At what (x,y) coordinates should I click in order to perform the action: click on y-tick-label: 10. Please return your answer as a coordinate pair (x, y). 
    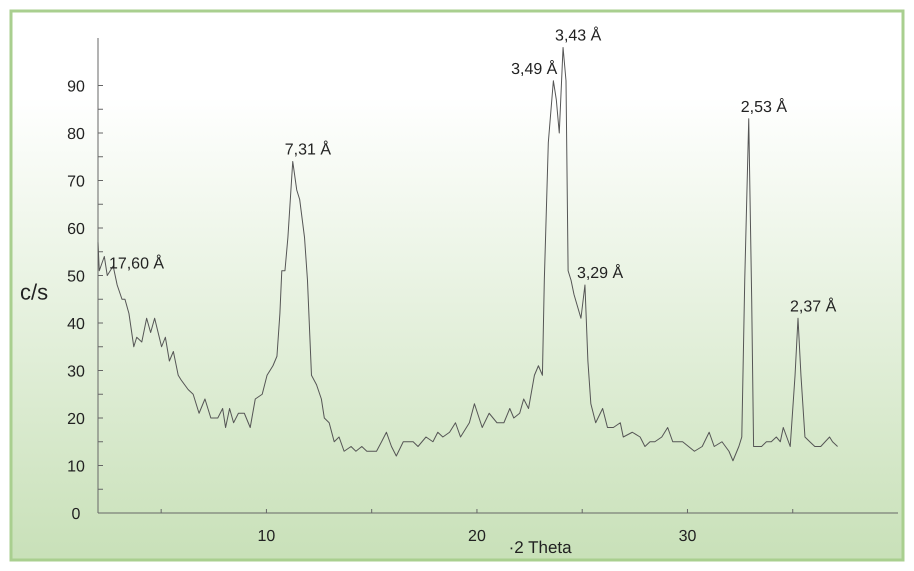
    Looking at the image, I should click on (76, 467).